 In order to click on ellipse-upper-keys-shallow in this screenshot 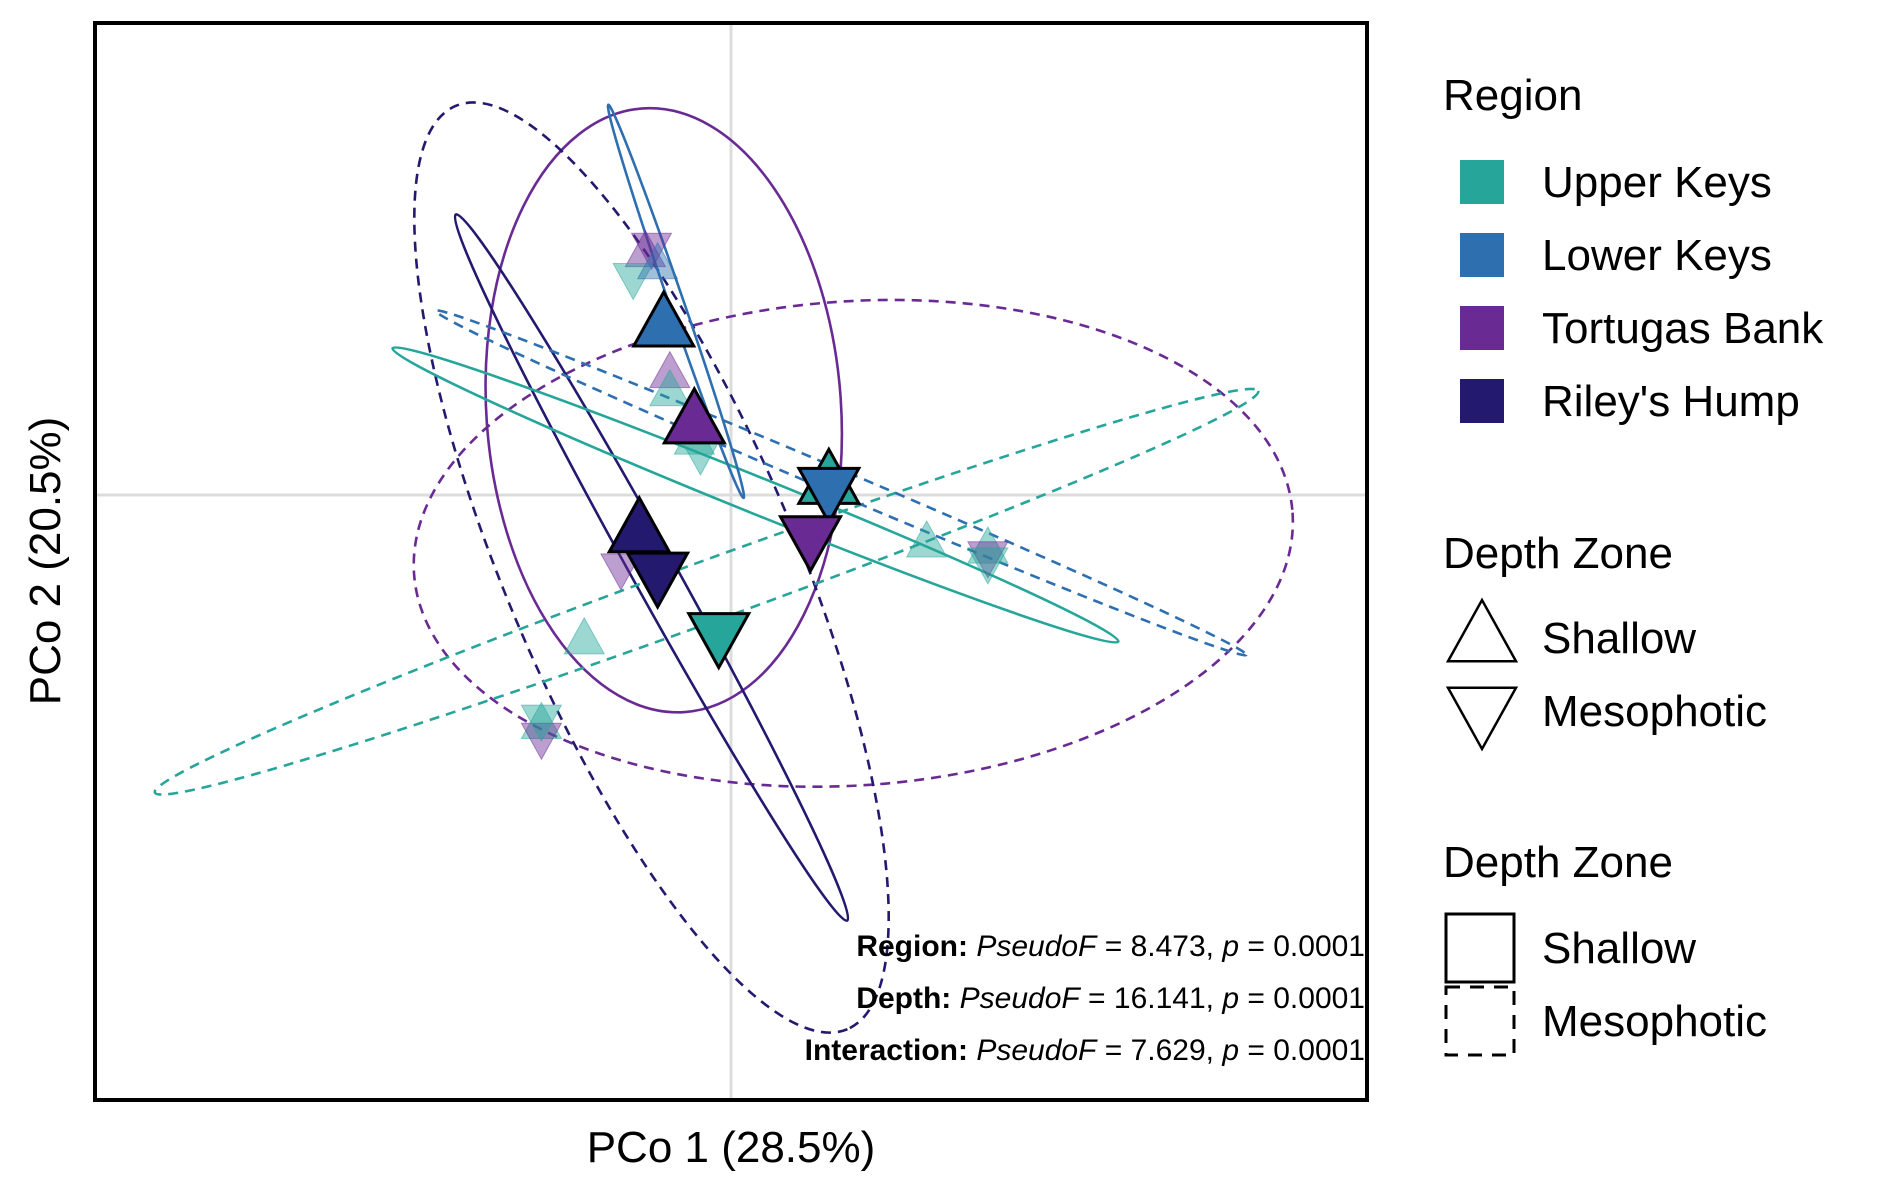, I will do `click(755, 495)`.